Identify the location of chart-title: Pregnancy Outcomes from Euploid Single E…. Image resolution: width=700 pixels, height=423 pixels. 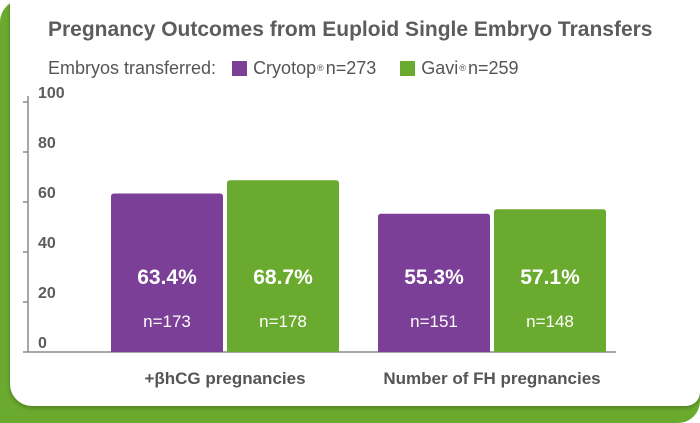
(350, 29).